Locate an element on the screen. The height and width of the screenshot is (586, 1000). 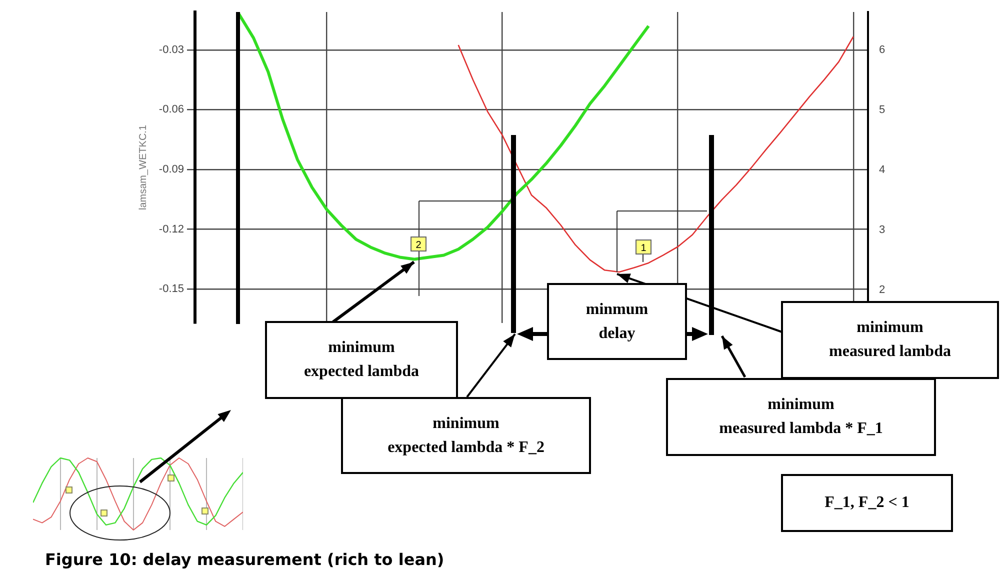
y2-tick-label: 5 is located at coordinates (882, 110).